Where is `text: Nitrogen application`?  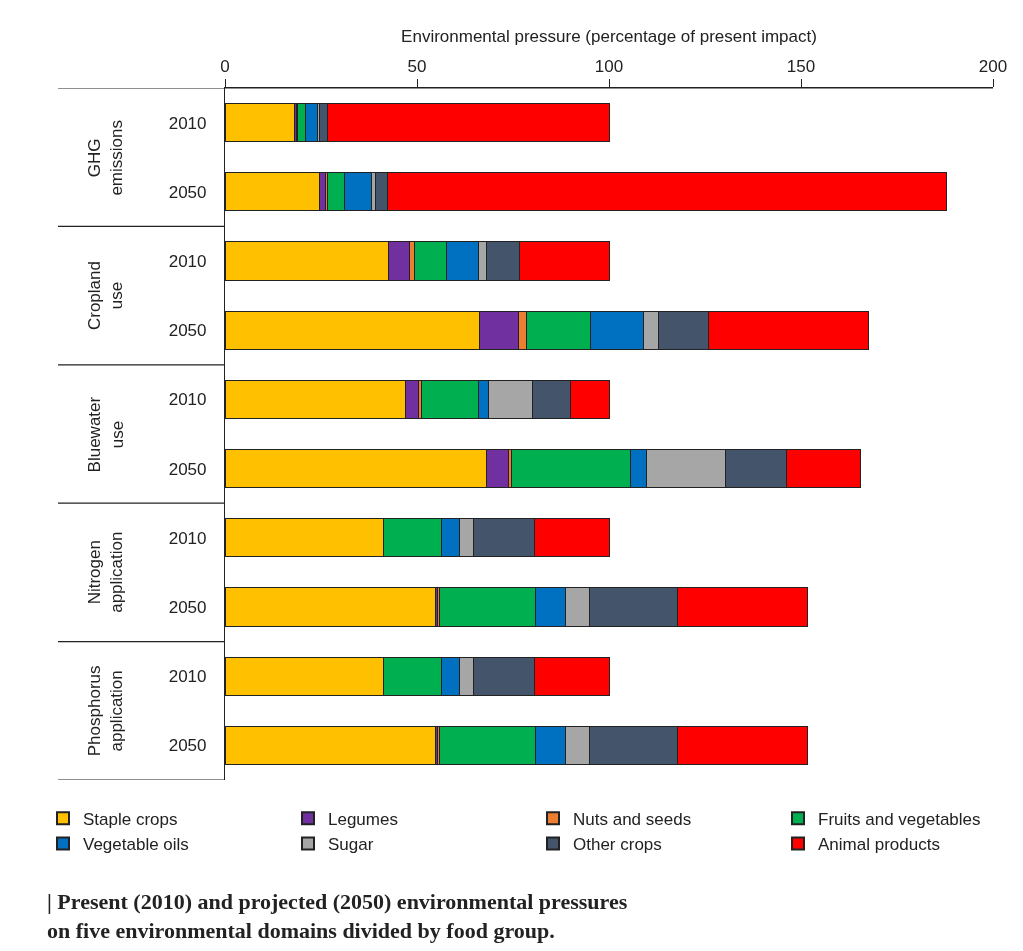 text: Nitrogen application is located at coordinates (106, 572).